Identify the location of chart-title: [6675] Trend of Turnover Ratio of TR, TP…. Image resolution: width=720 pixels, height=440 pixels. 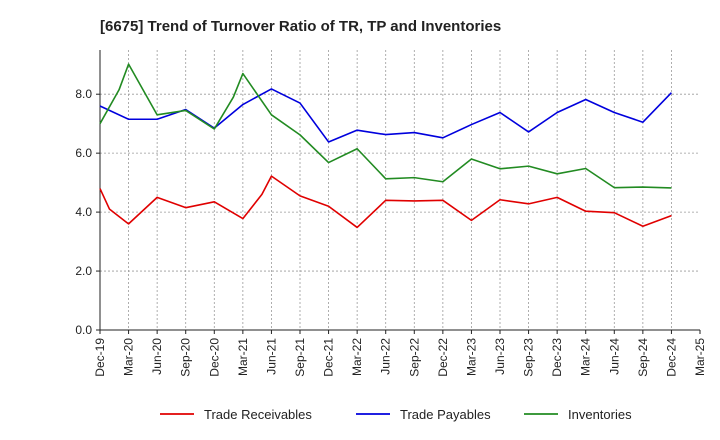
(300, 26).